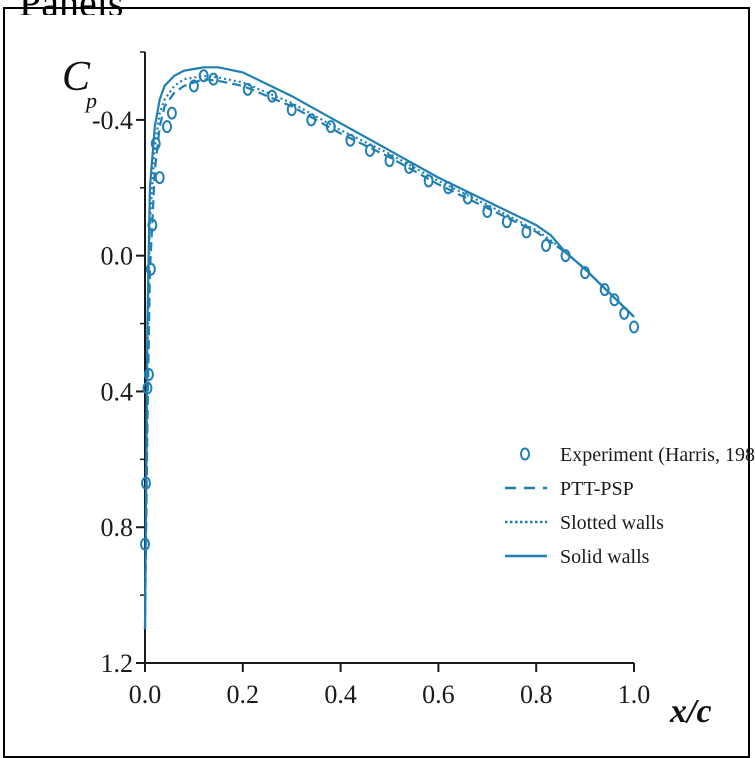 The height and width of the screenshot is (758, 755). Describe the element at coordinates (690, 711) in the screenshot. I see `x-axis-title: x/c` at that location.